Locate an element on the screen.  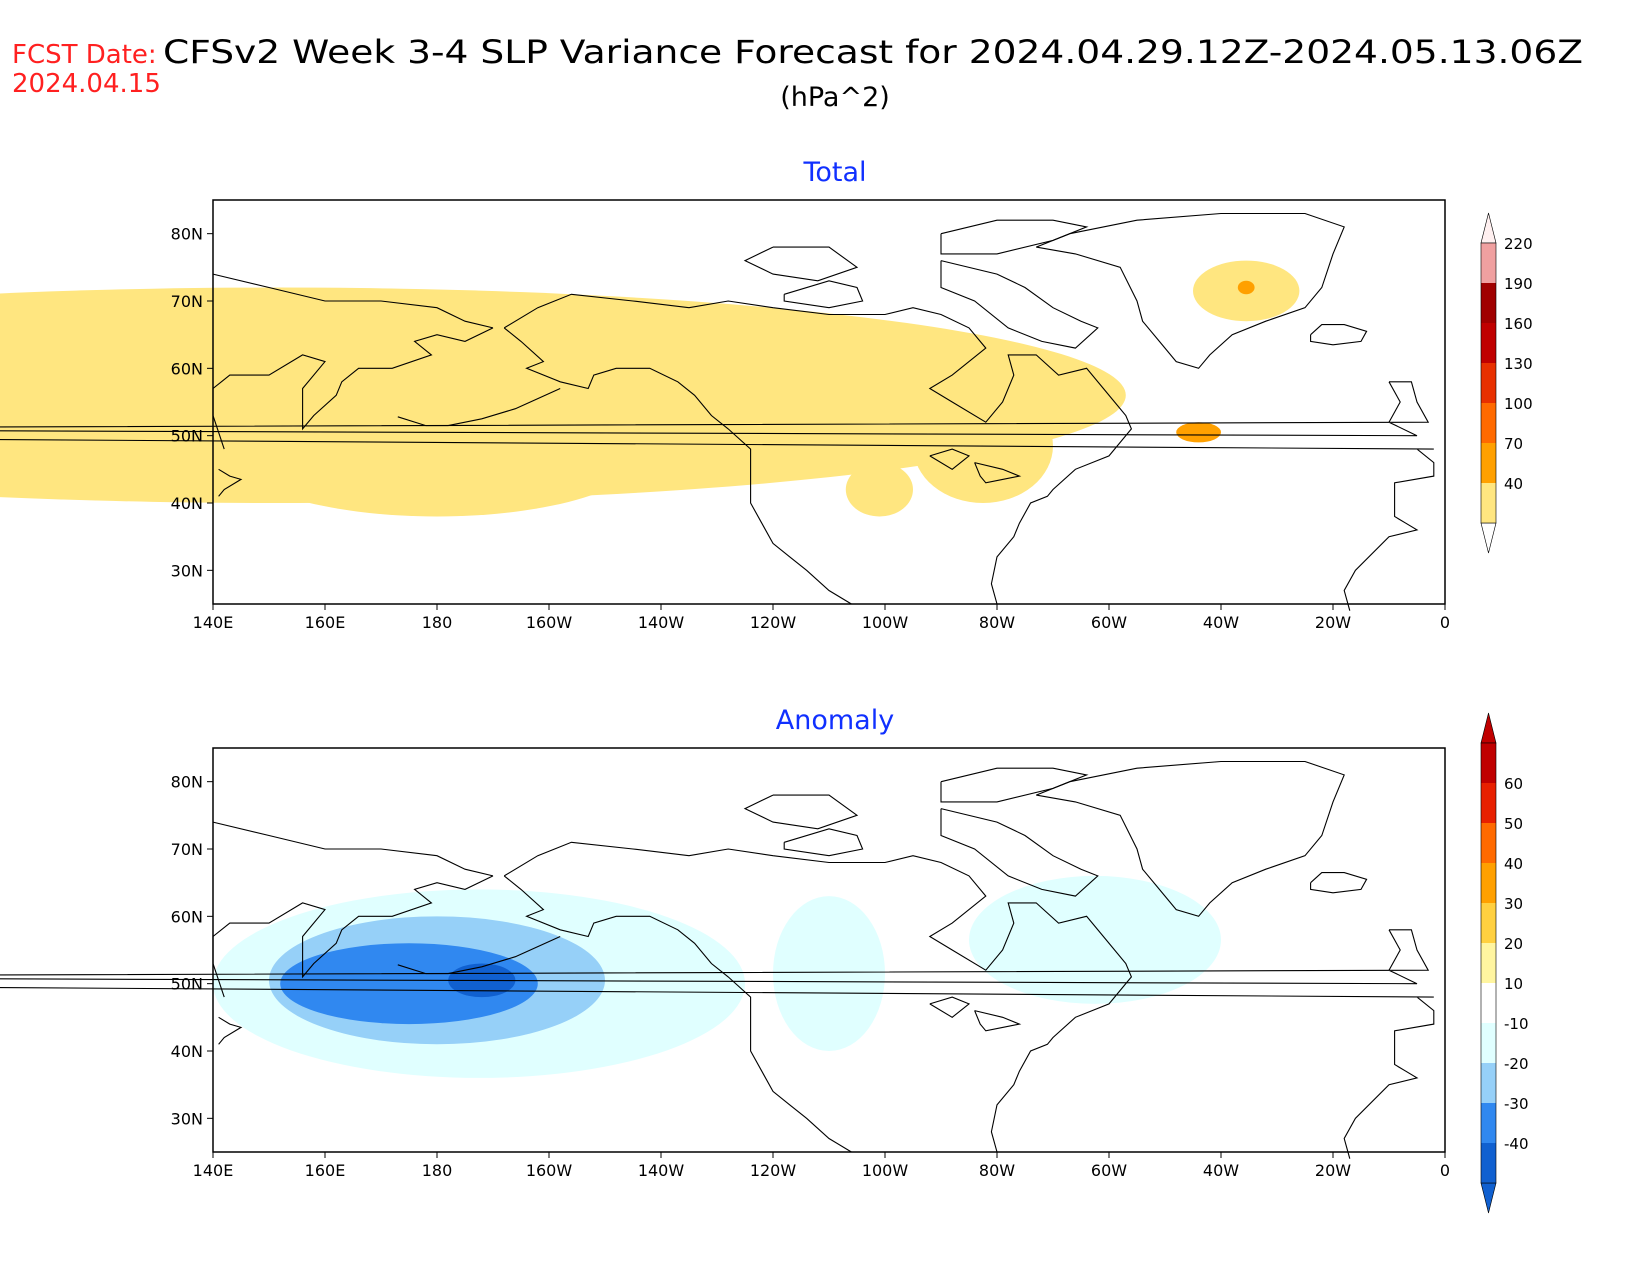
colorbar-label: -20 is located at coordinates (1516, 1064).